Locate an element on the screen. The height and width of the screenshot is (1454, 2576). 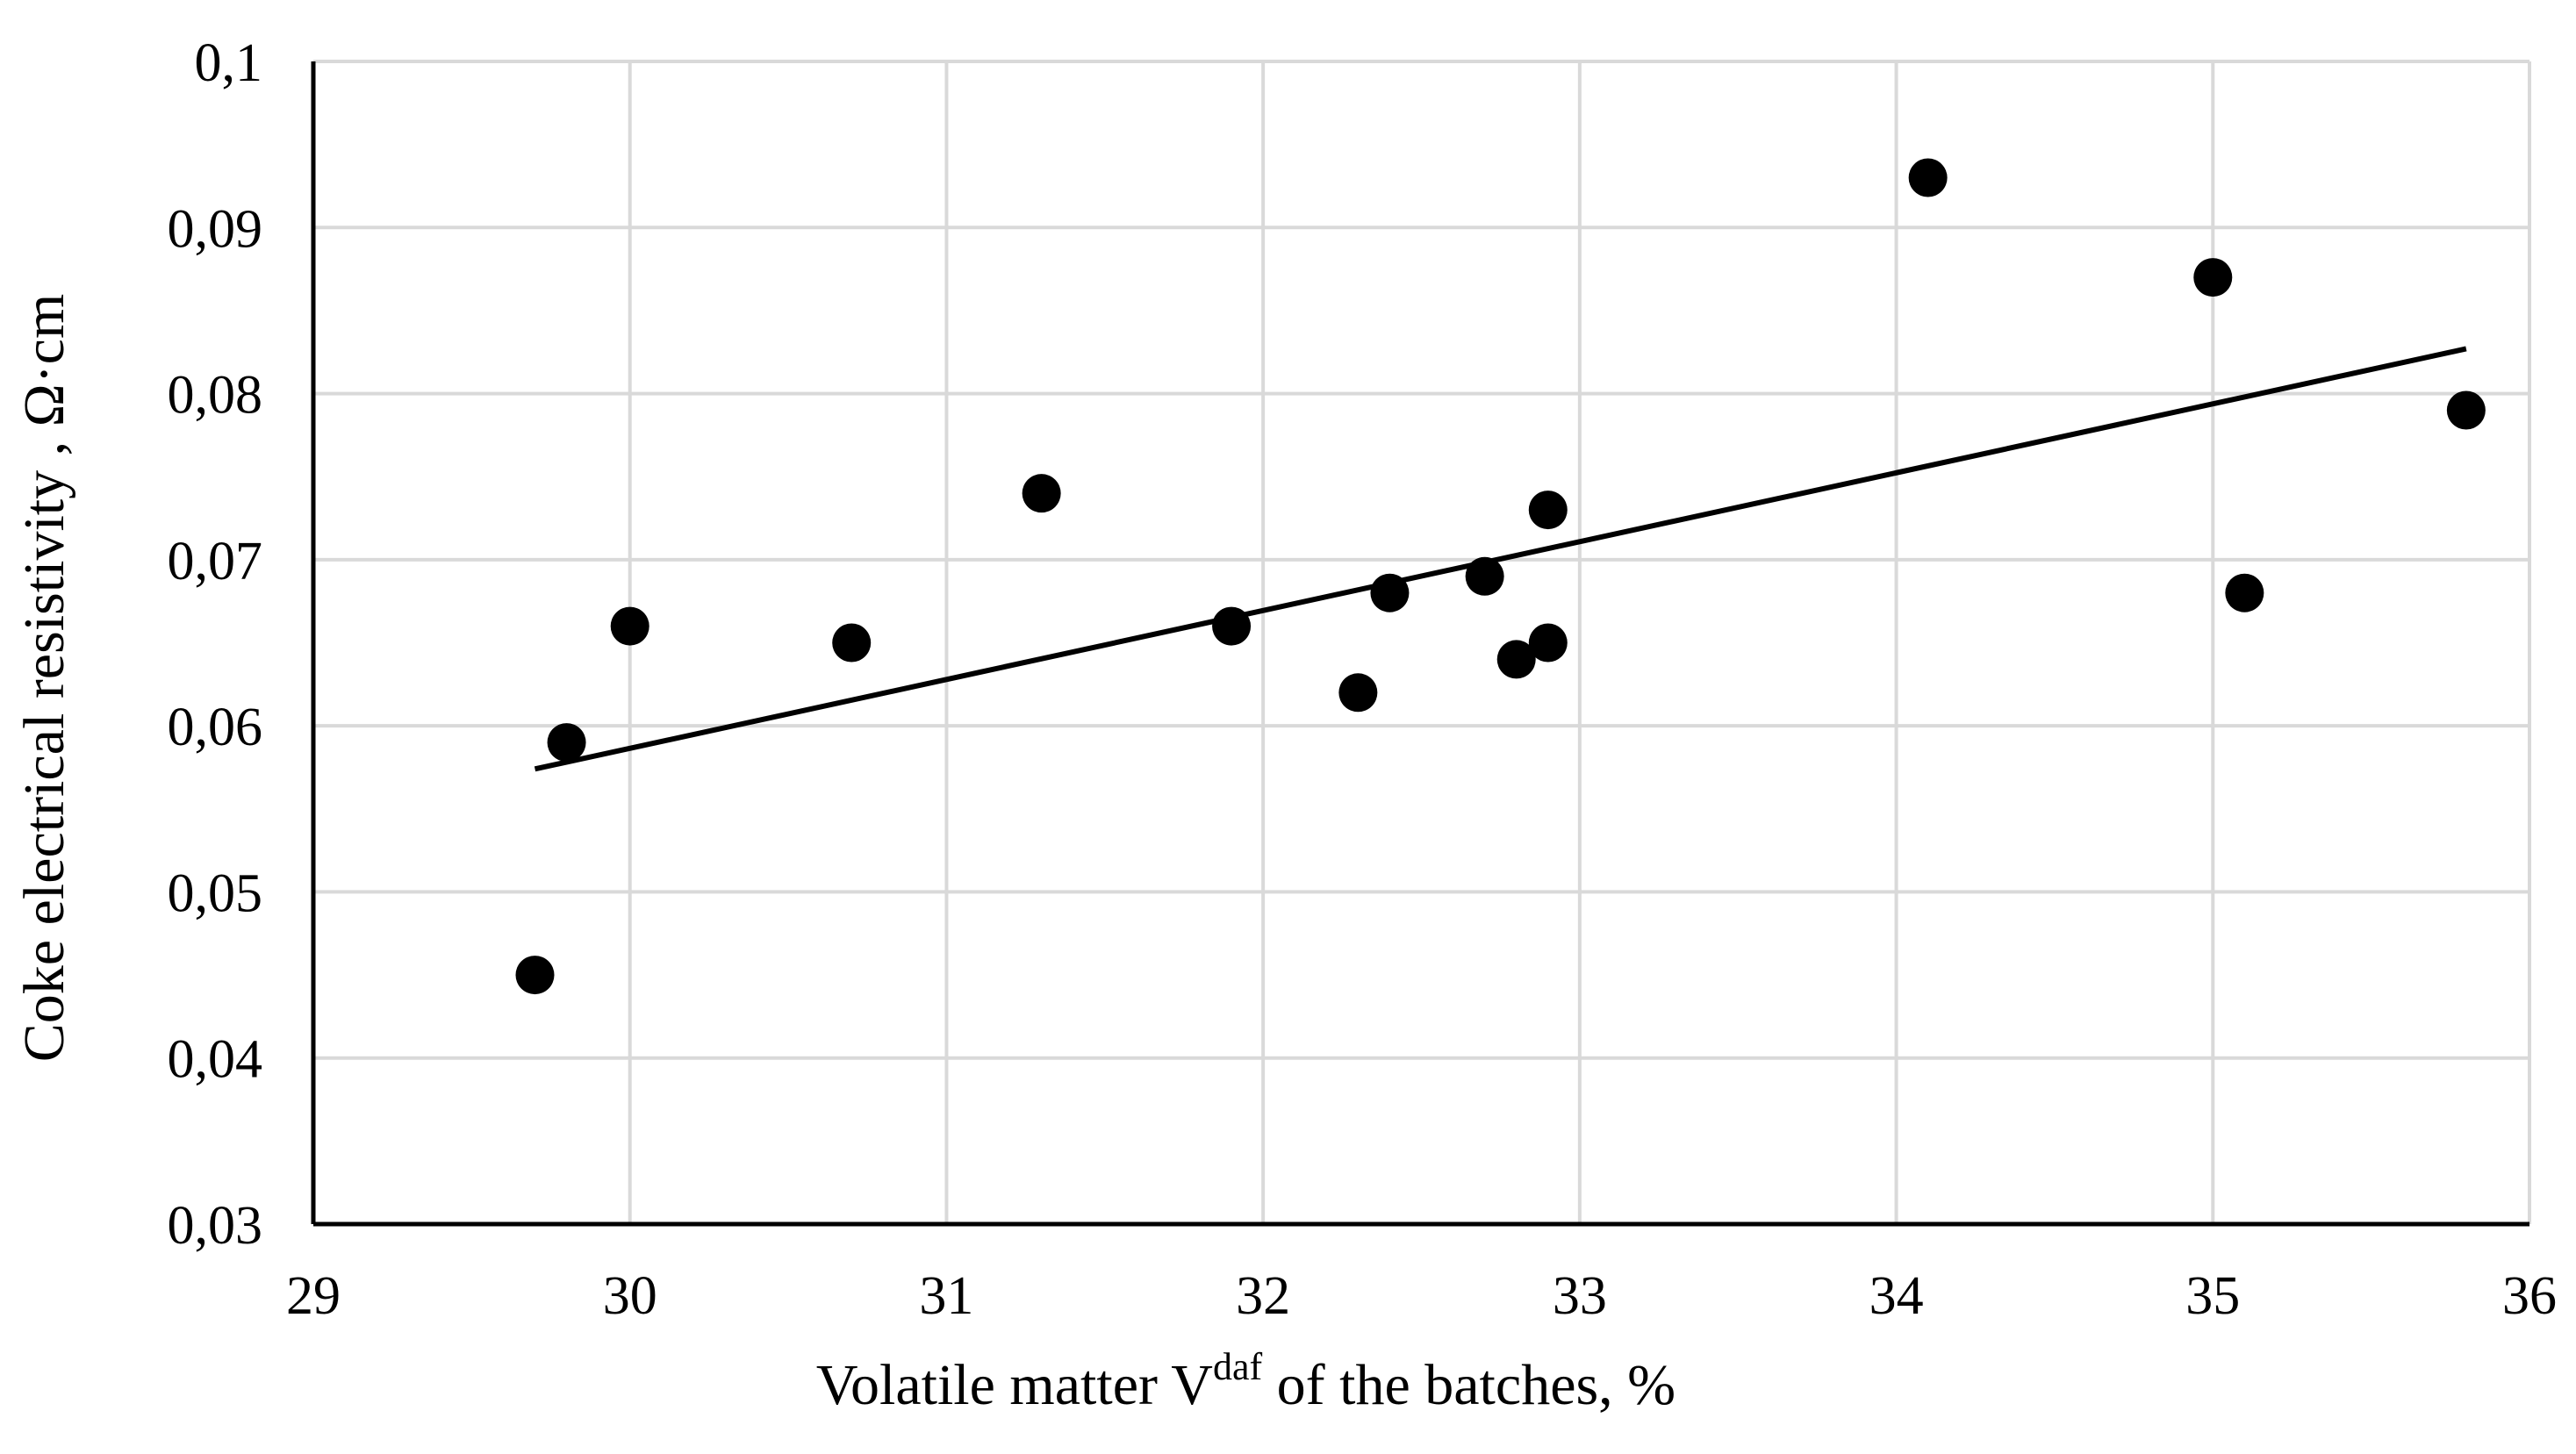
x-tick-label: 32 is located at coordinates (1263, 1296).